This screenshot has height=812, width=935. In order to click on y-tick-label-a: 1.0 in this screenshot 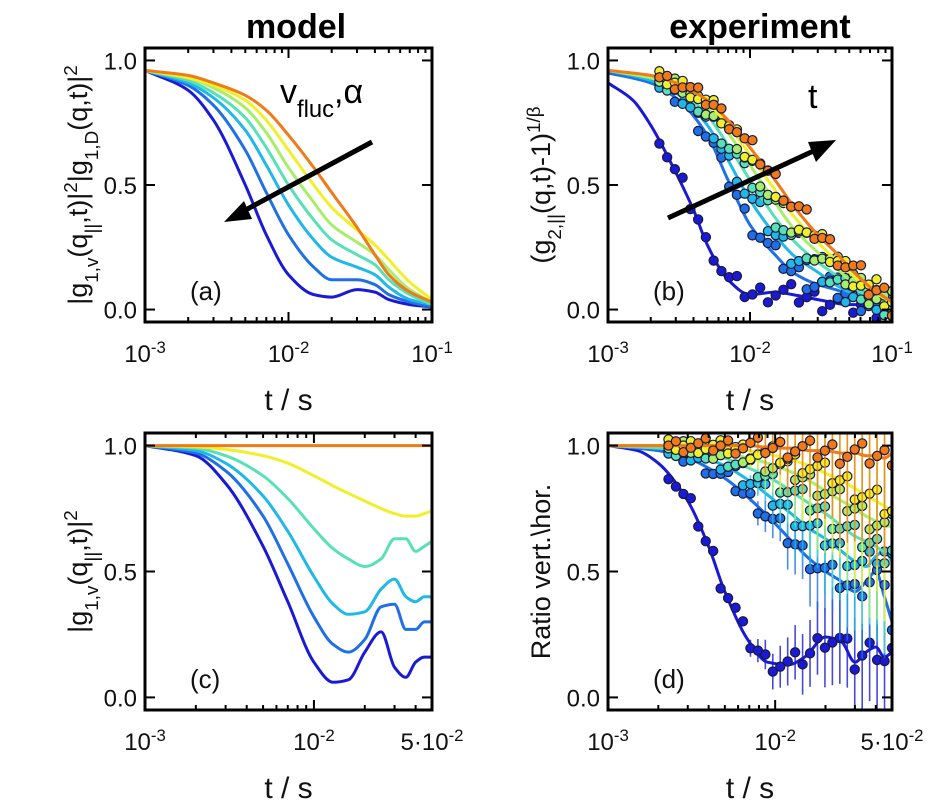, I will do `click(120, 61)`.